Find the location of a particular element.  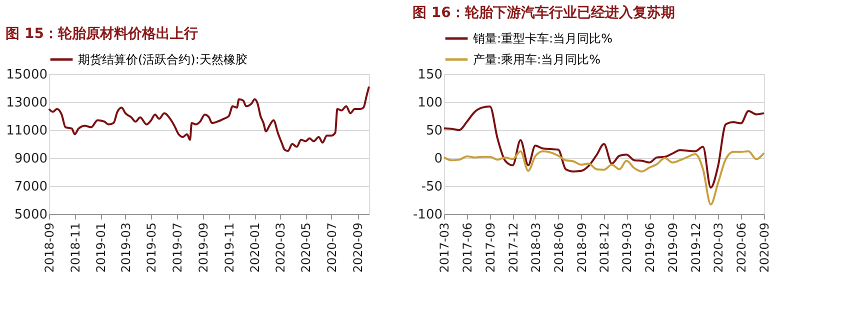

y-tick-label: 13000 is located at coordinates (27, 103).